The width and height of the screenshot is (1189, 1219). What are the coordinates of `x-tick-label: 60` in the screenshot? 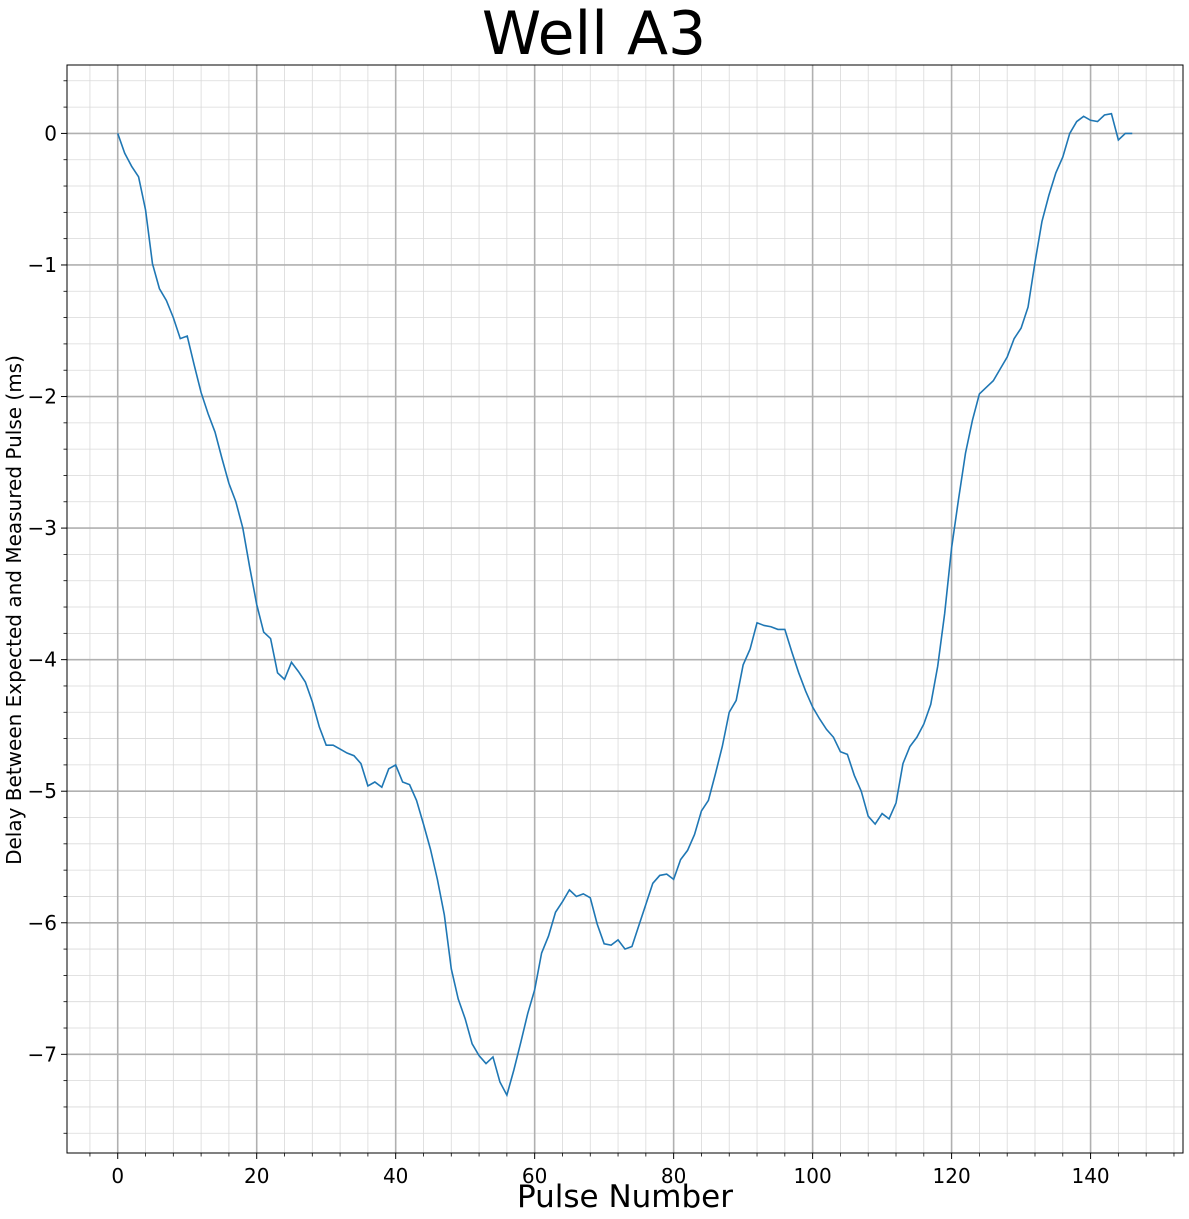 It's located at (534, 1176).